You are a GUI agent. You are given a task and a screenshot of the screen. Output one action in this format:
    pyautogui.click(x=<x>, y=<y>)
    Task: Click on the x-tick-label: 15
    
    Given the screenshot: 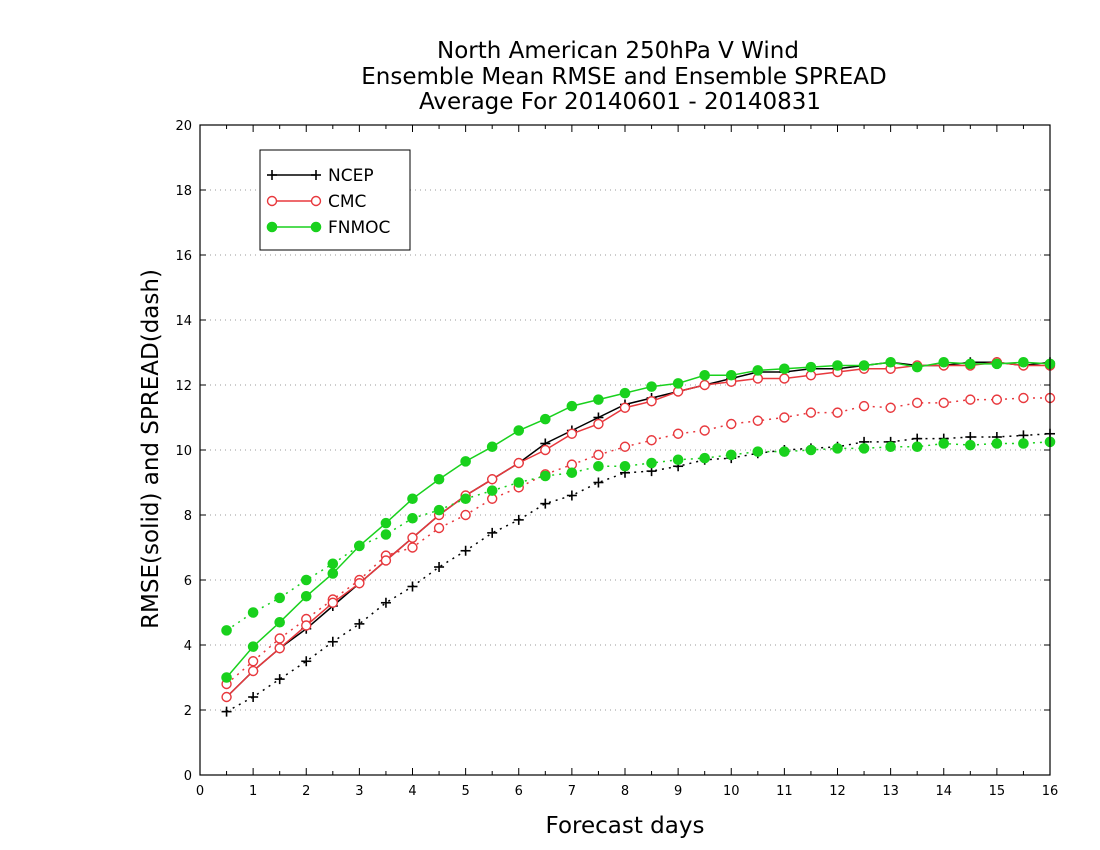 What is the action you would take?
    pyautogui.click(x=997, y=791)
    